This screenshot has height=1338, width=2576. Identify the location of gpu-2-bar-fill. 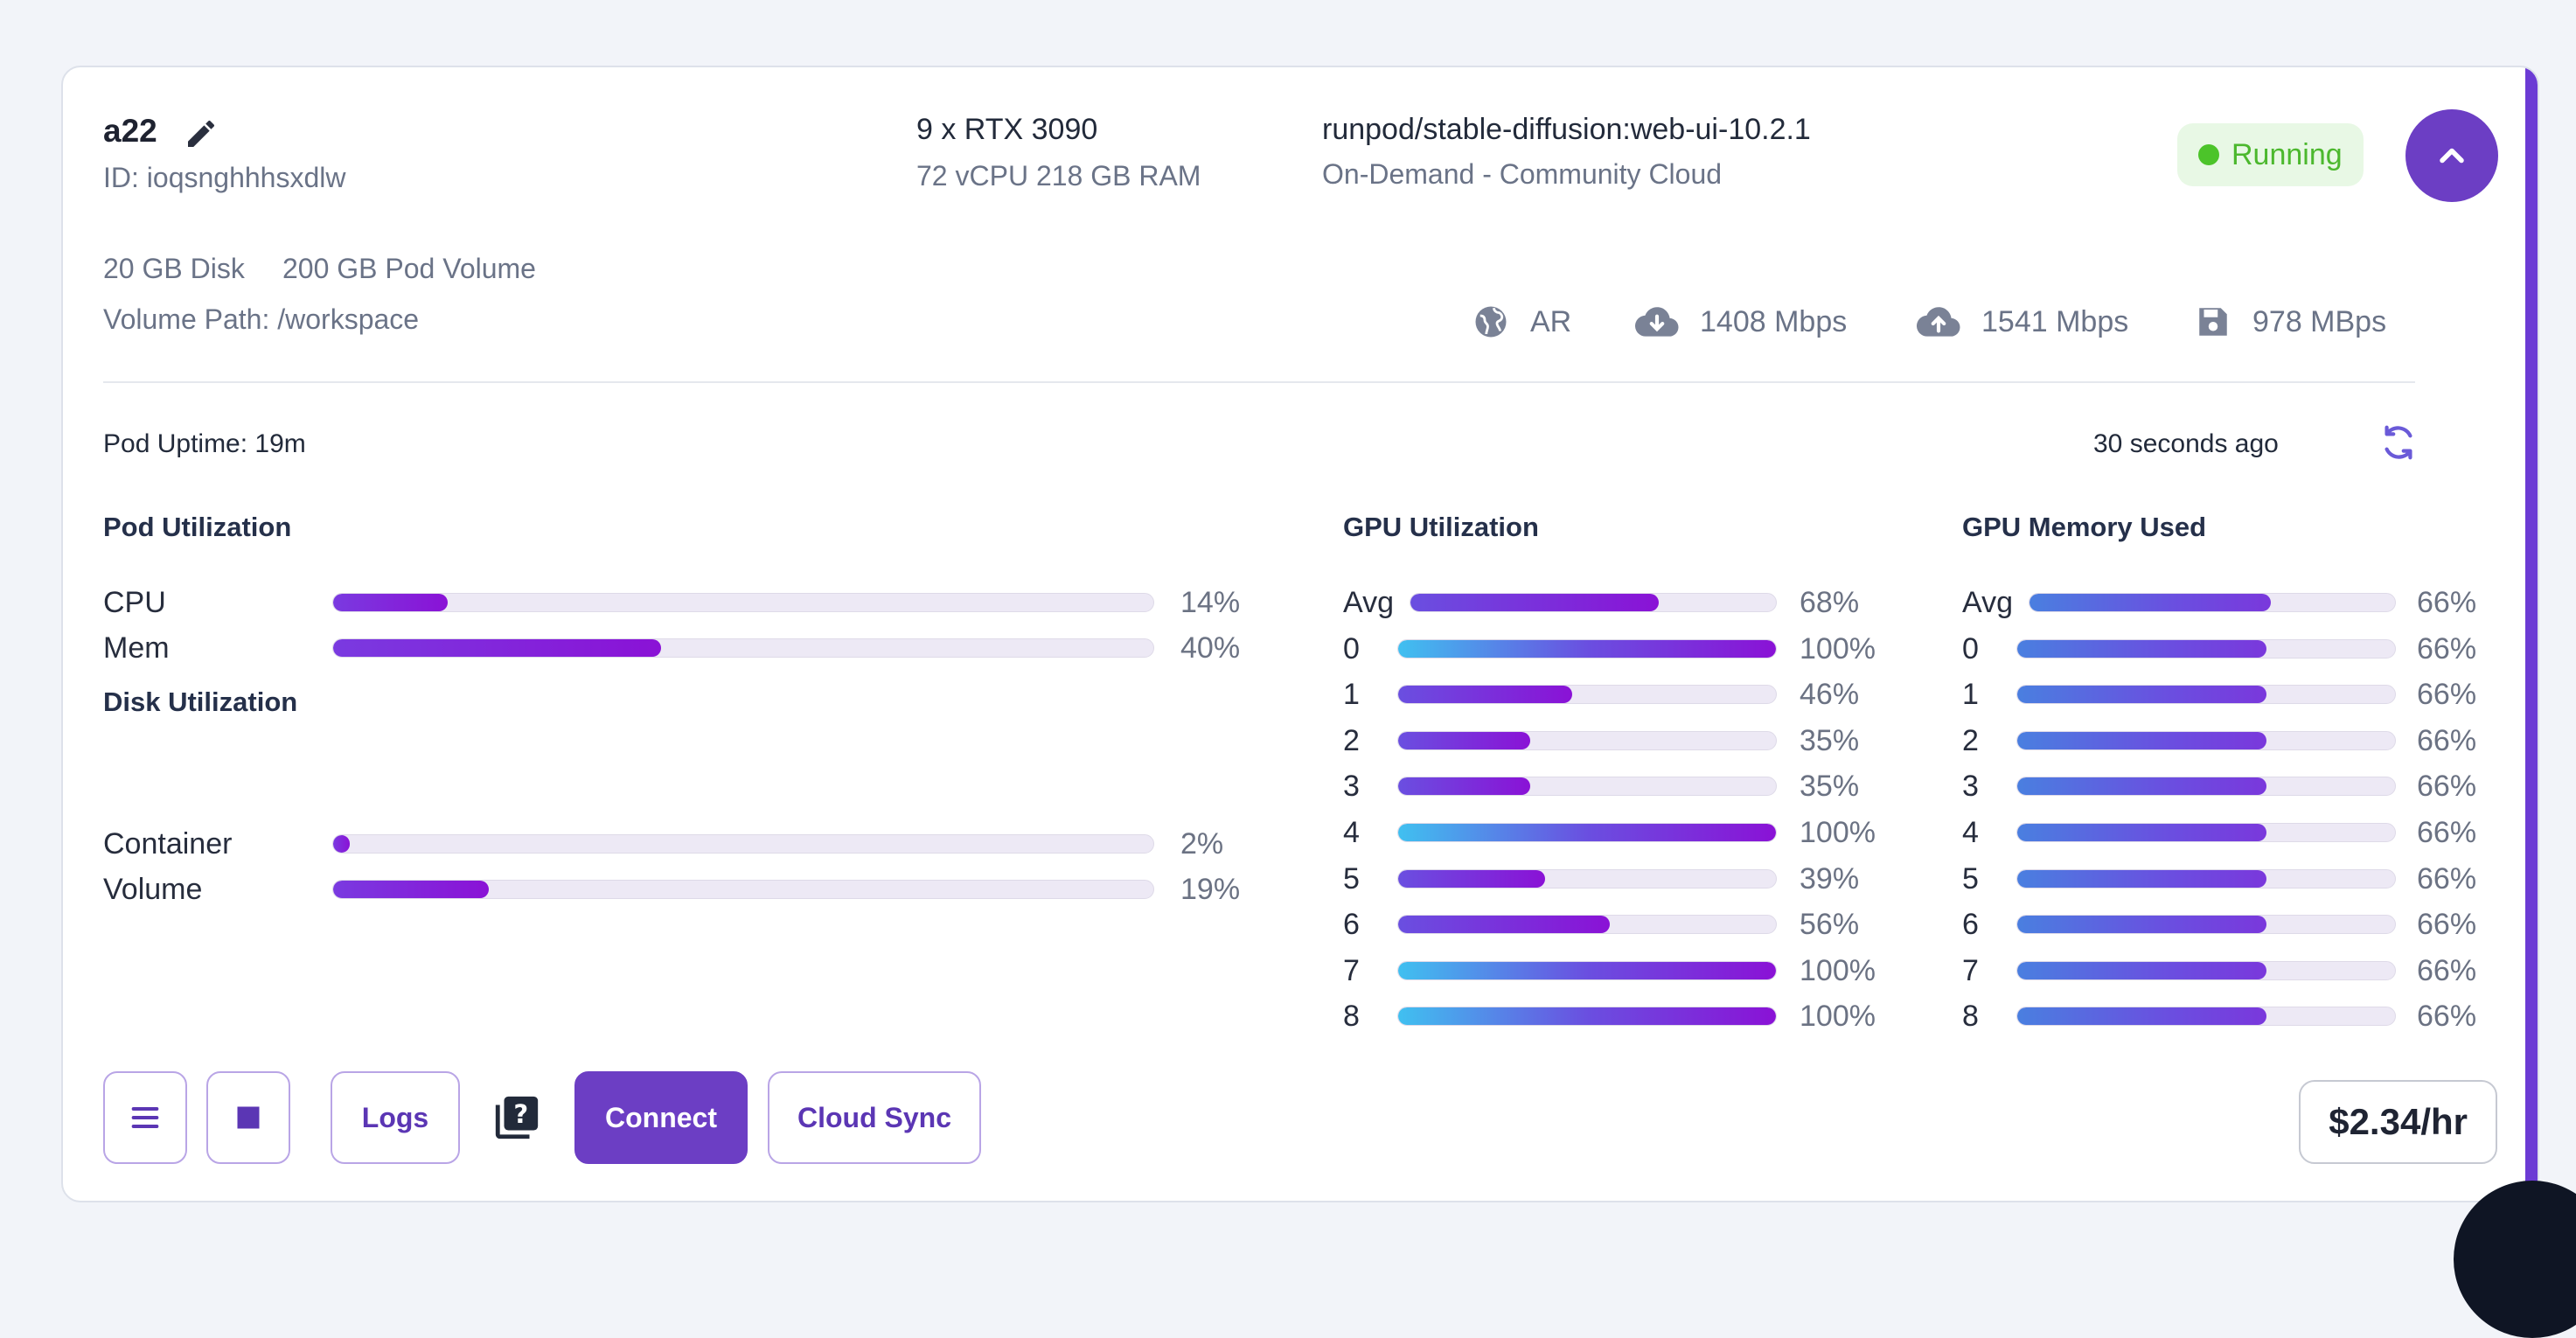
(1464, 740).